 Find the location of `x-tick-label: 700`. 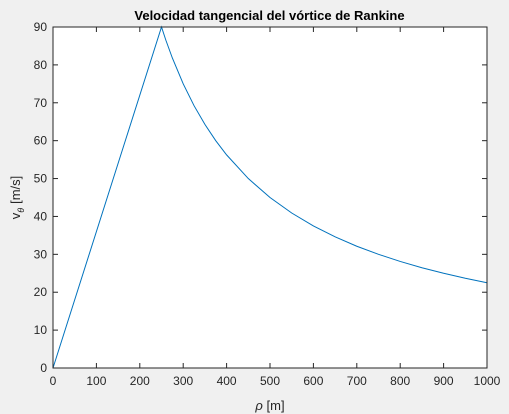

x-tick-label: 700 is located at coordinates (357, 381).